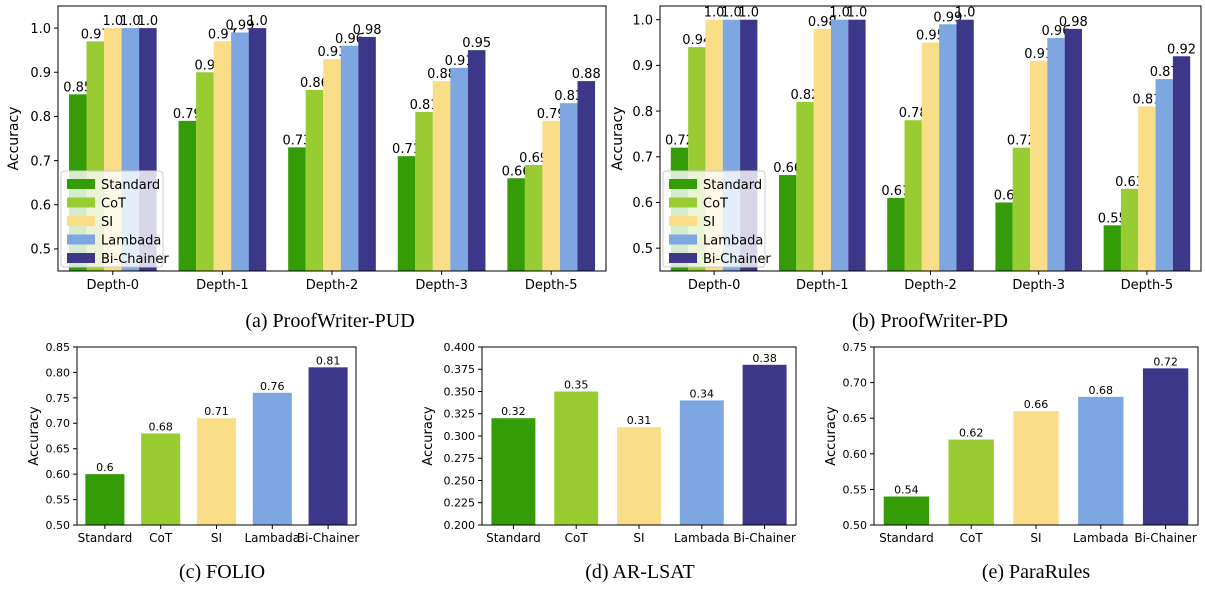 The width and height of the screenshot is (1205, 590). Describe the element at coordinates (332, 52) in the screenshot. I see `bar-value-label: 0.93` at that location.